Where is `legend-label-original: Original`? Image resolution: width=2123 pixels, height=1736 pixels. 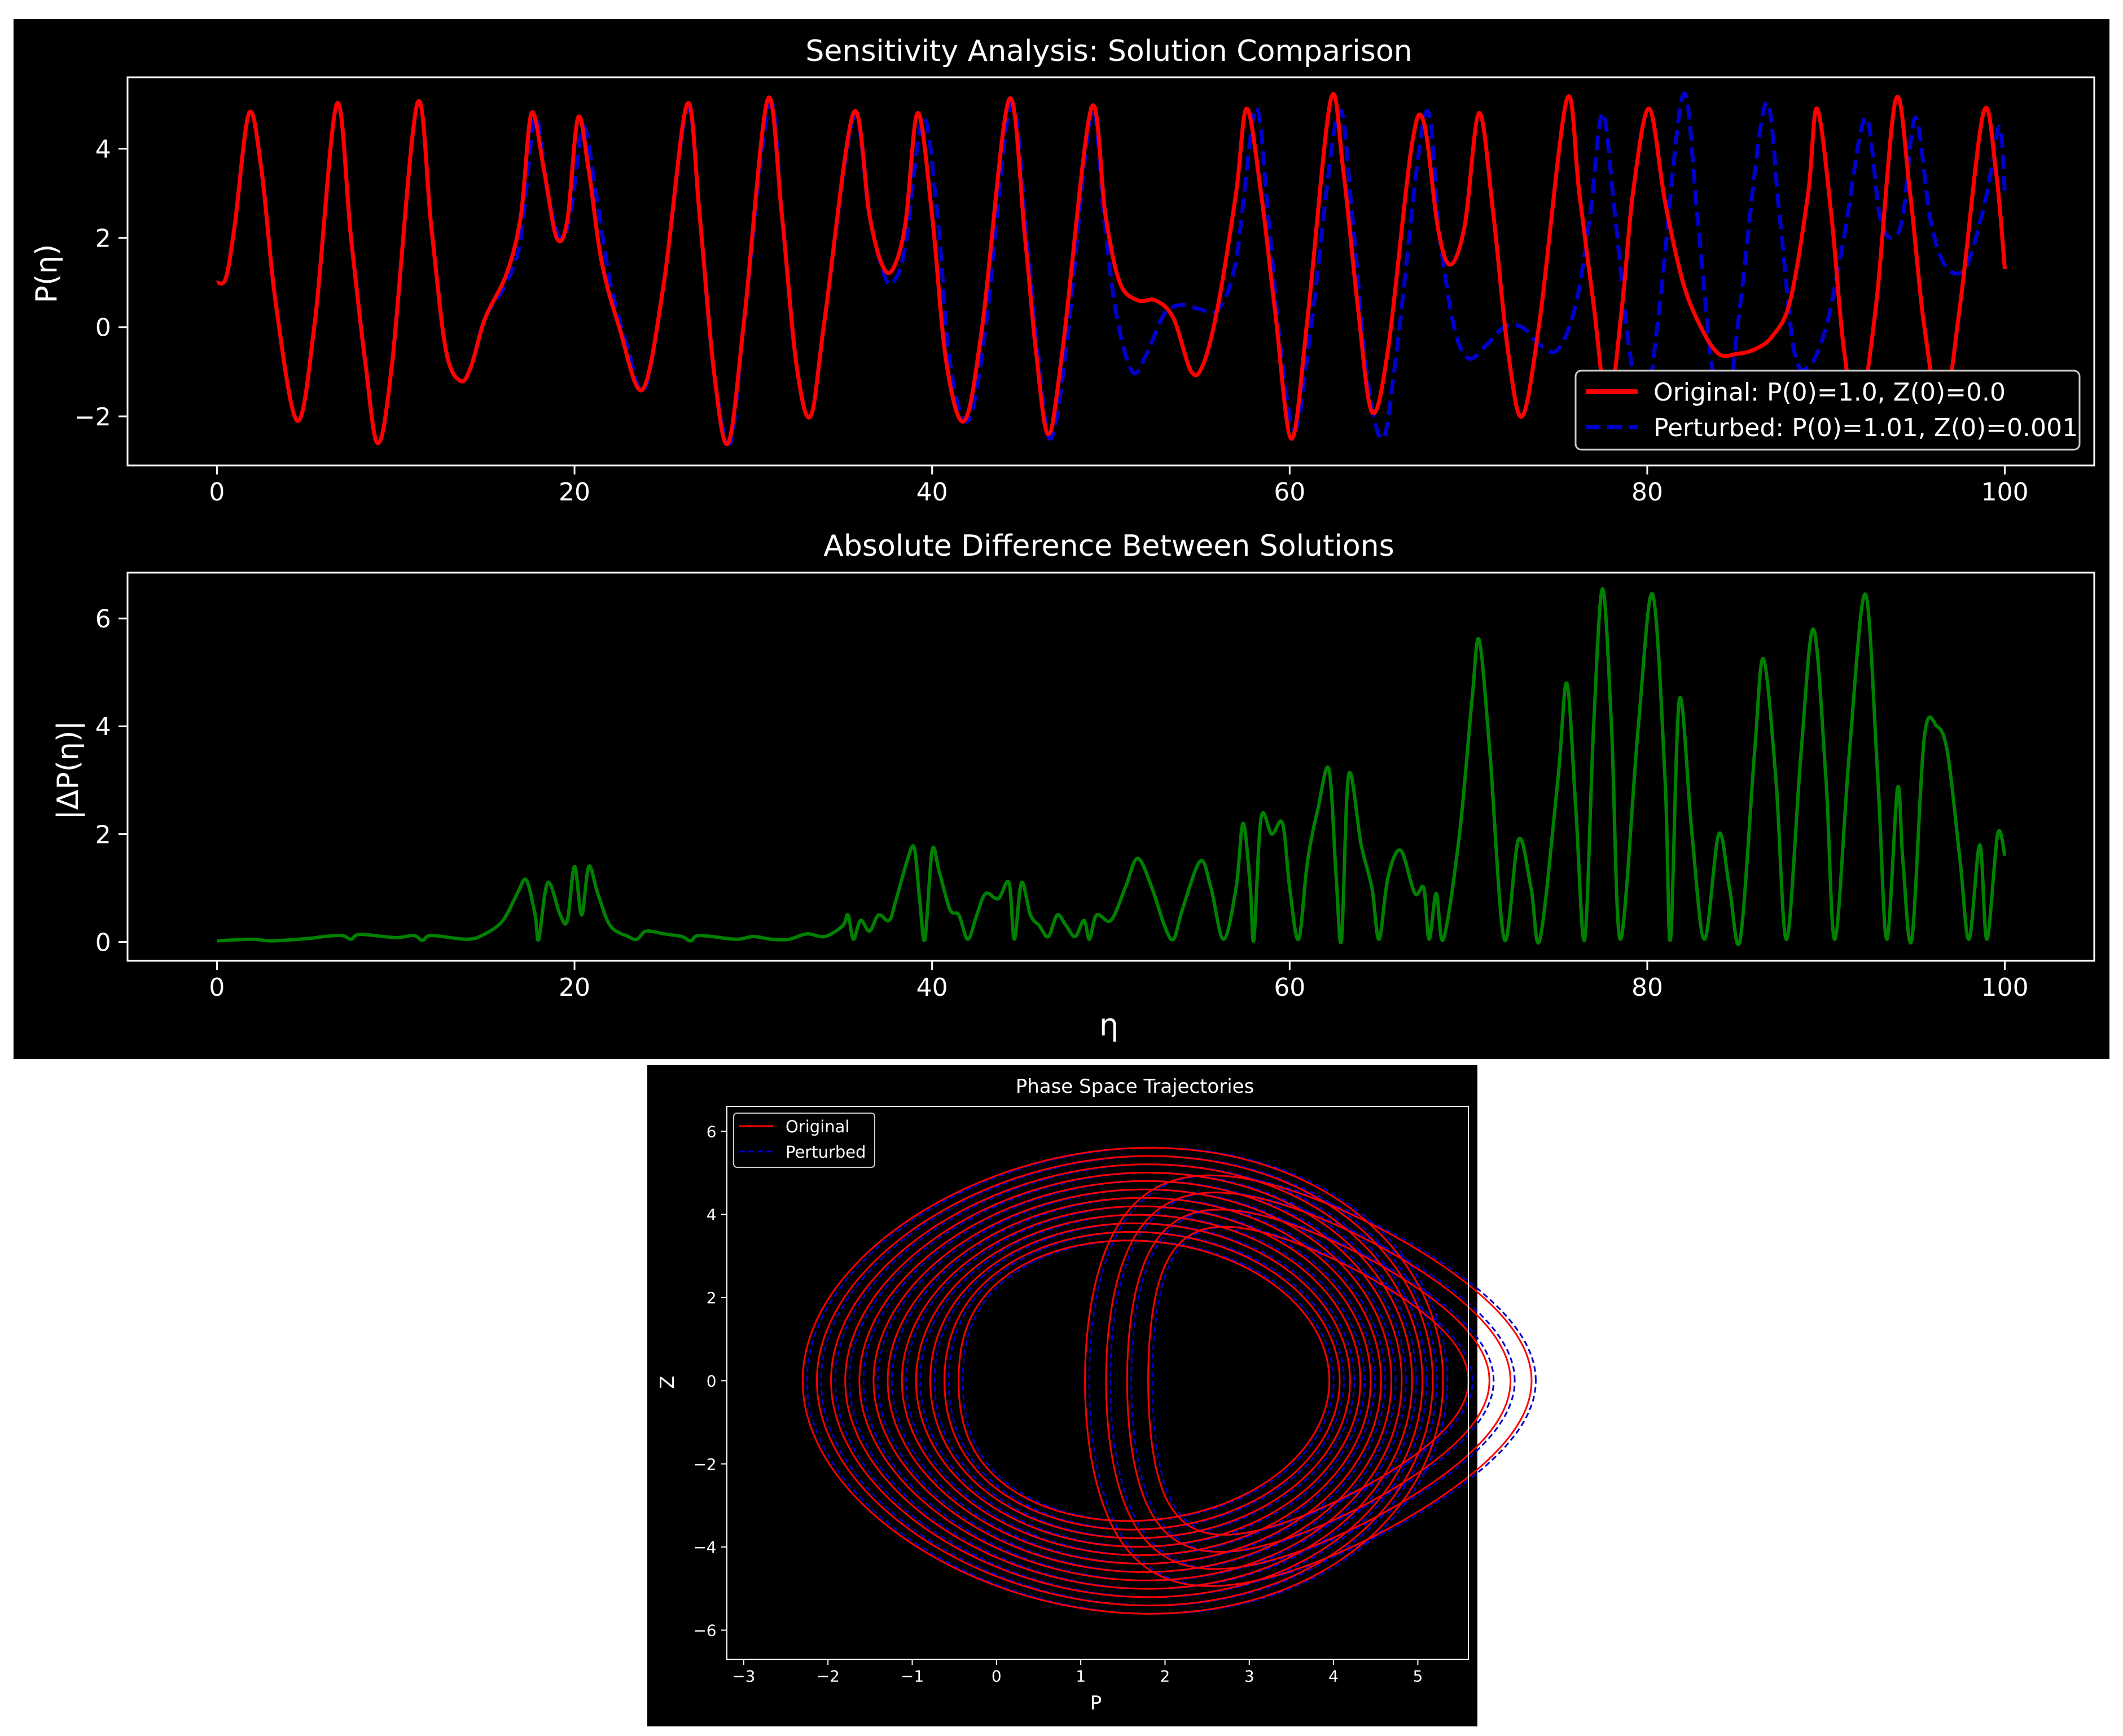 legend-label-original: Original is located at coordinates (818, 1126).